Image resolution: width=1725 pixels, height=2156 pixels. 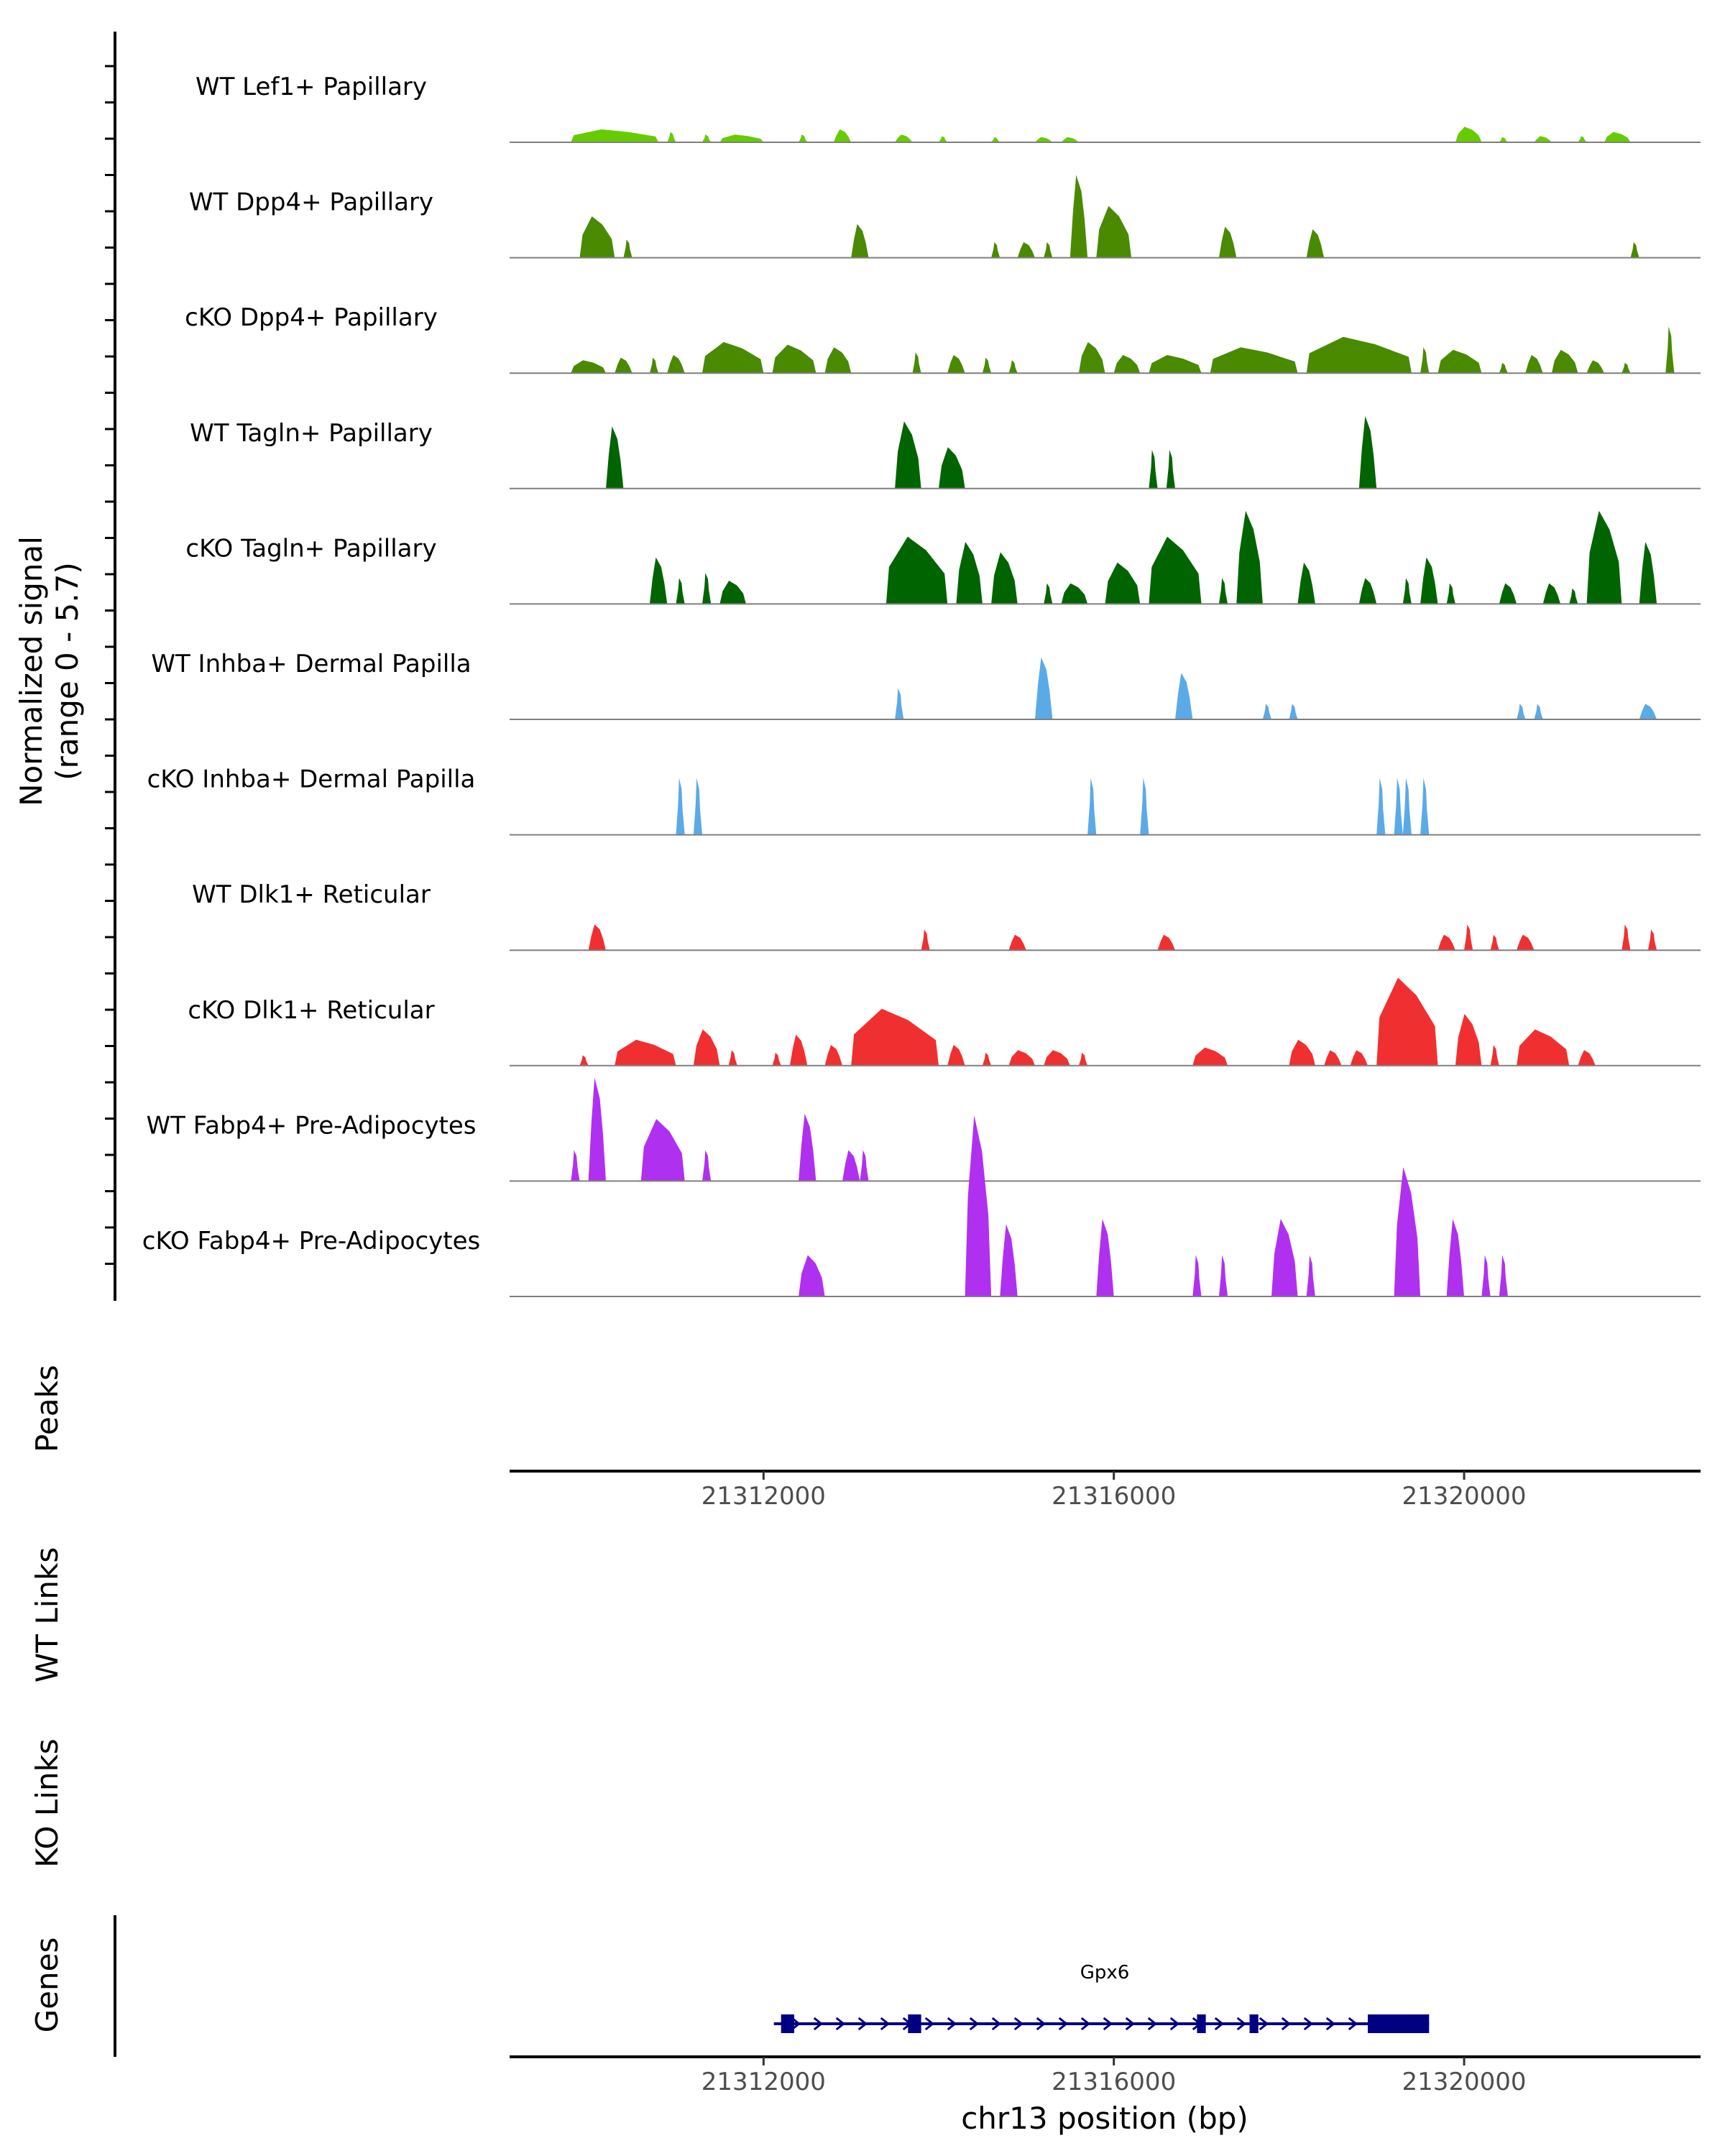 What do you see at coordinates (312, 1126) in the screenshot?
I see `track-label: WT Fabp4+ Pre-Adipocytes` at bounding box center [312, 1126].